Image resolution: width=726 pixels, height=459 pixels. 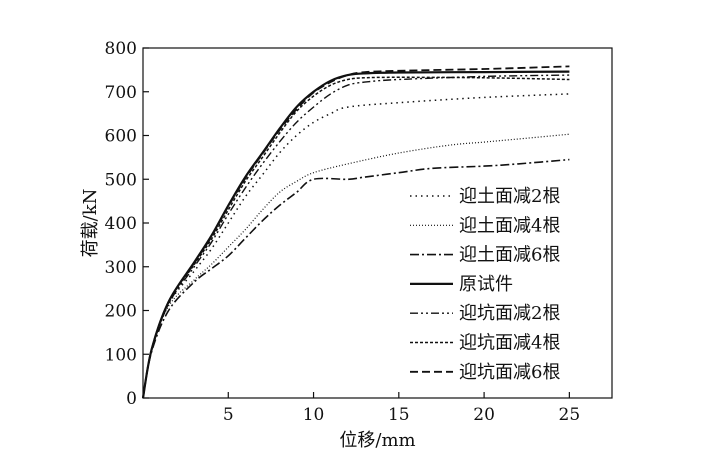 What do you see at coordinates (121, 224) in the screenshot?
I see `y-tick-label: 400` at bounding box center [121, 224].